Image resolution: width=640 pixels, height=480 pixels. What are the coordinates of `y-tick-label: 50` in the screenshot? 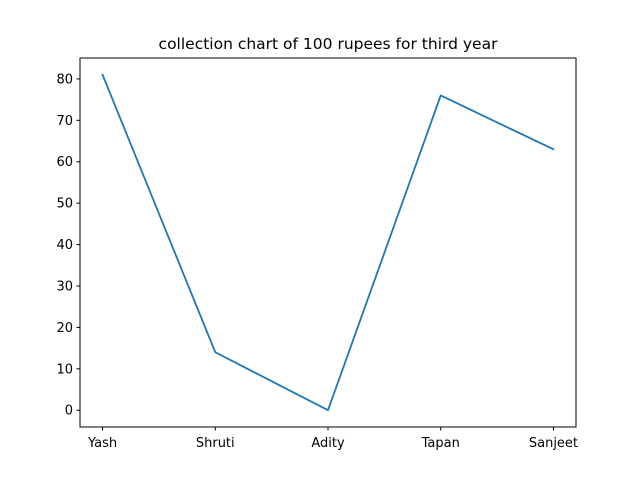 It's located at (64, 204).